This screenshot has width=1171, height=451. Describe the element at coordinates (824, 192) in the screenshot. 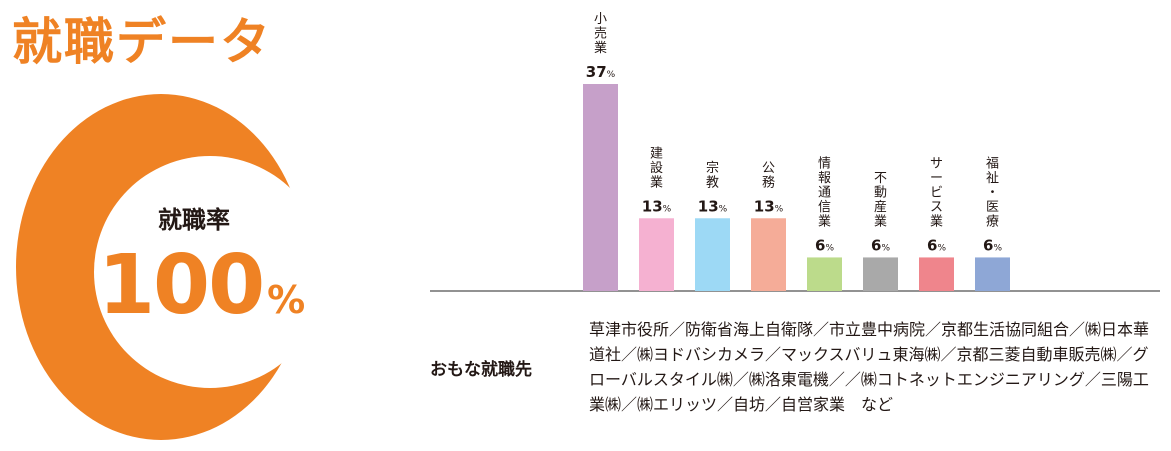

I see `category-label-4: 情報通信業` at that location.